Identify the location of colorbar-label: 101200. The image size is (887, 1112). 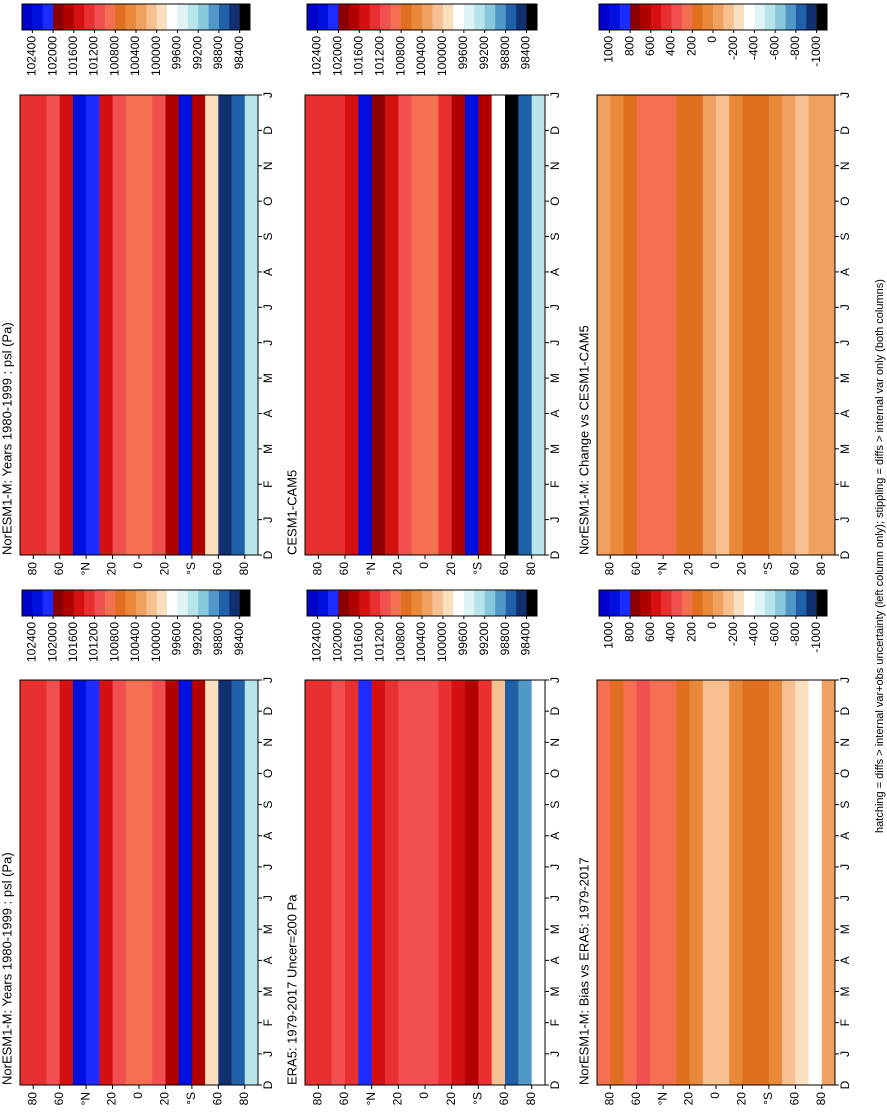
(94, 642).